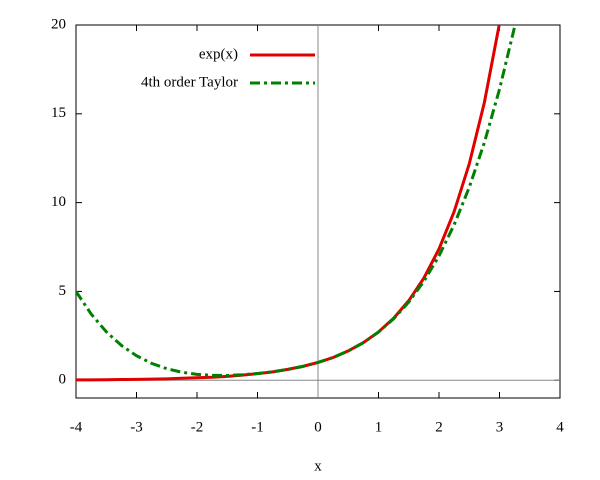 The height and width of the screenshot is (480, 600). Describe the element at coordinates (58, 202) in the screenshot. I see `y-tick-label: 10` at that location.